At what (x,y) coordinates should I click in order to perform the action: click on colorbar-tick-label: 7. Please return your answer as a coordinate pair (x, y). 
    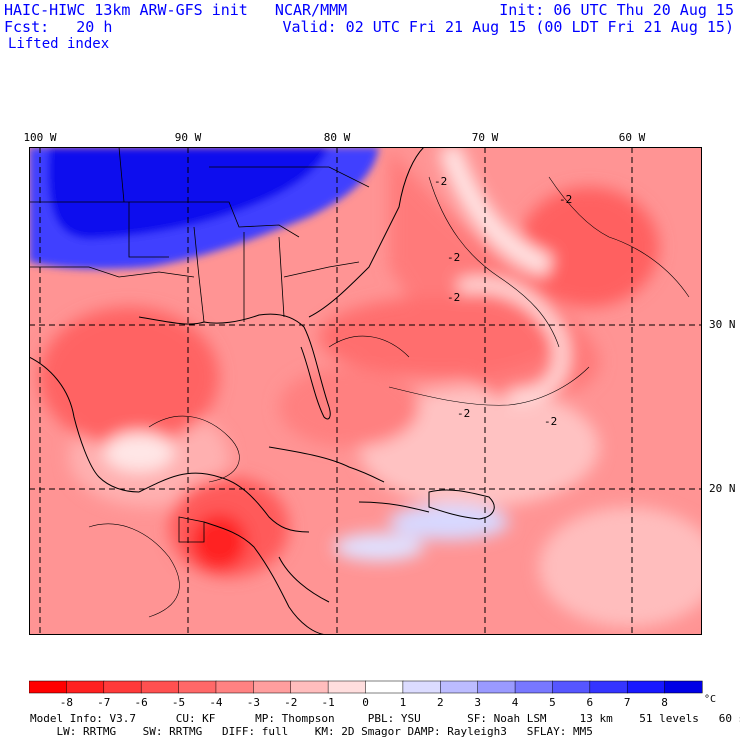
    Looking at the image, I should click on (627, 702).